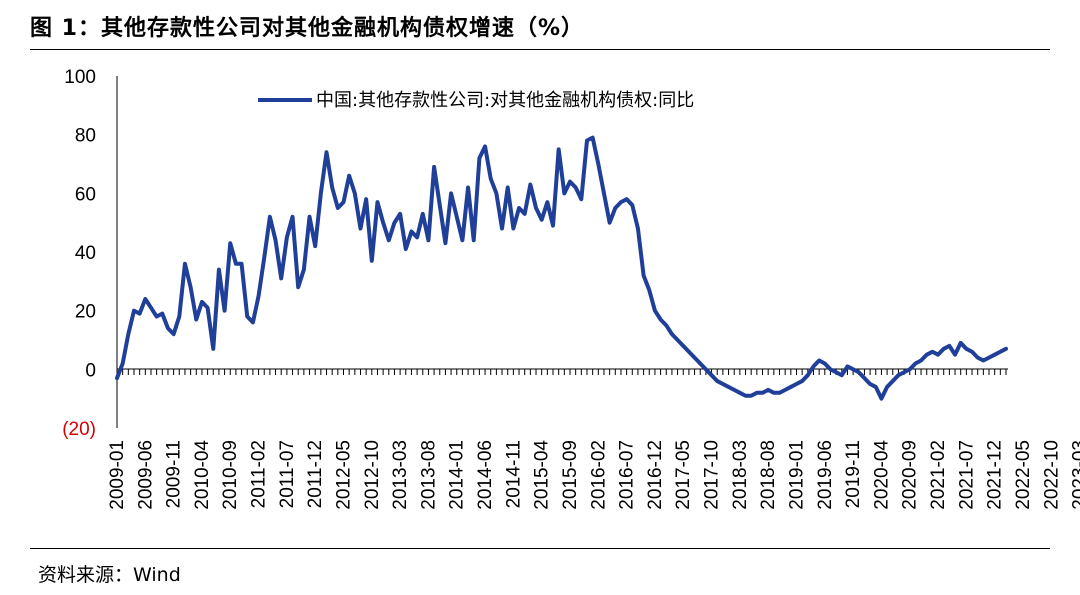  I want to click on x-tick-label: 2019-11, so click(853, 474).